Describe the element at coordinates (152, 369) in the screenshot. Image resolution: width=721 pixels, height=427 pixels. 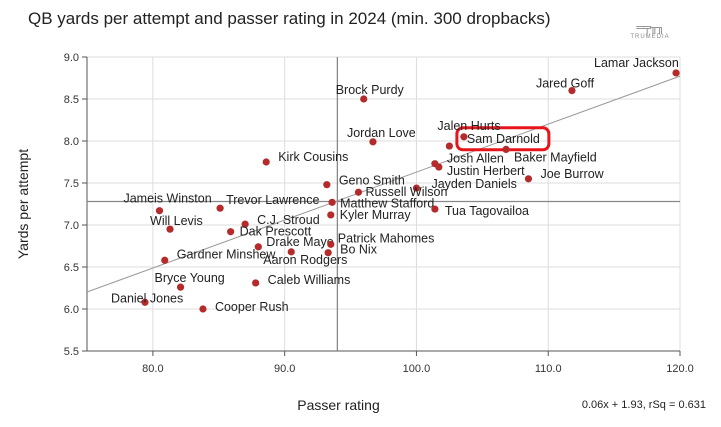
I see `x-tick-label: 80.0` at that location.